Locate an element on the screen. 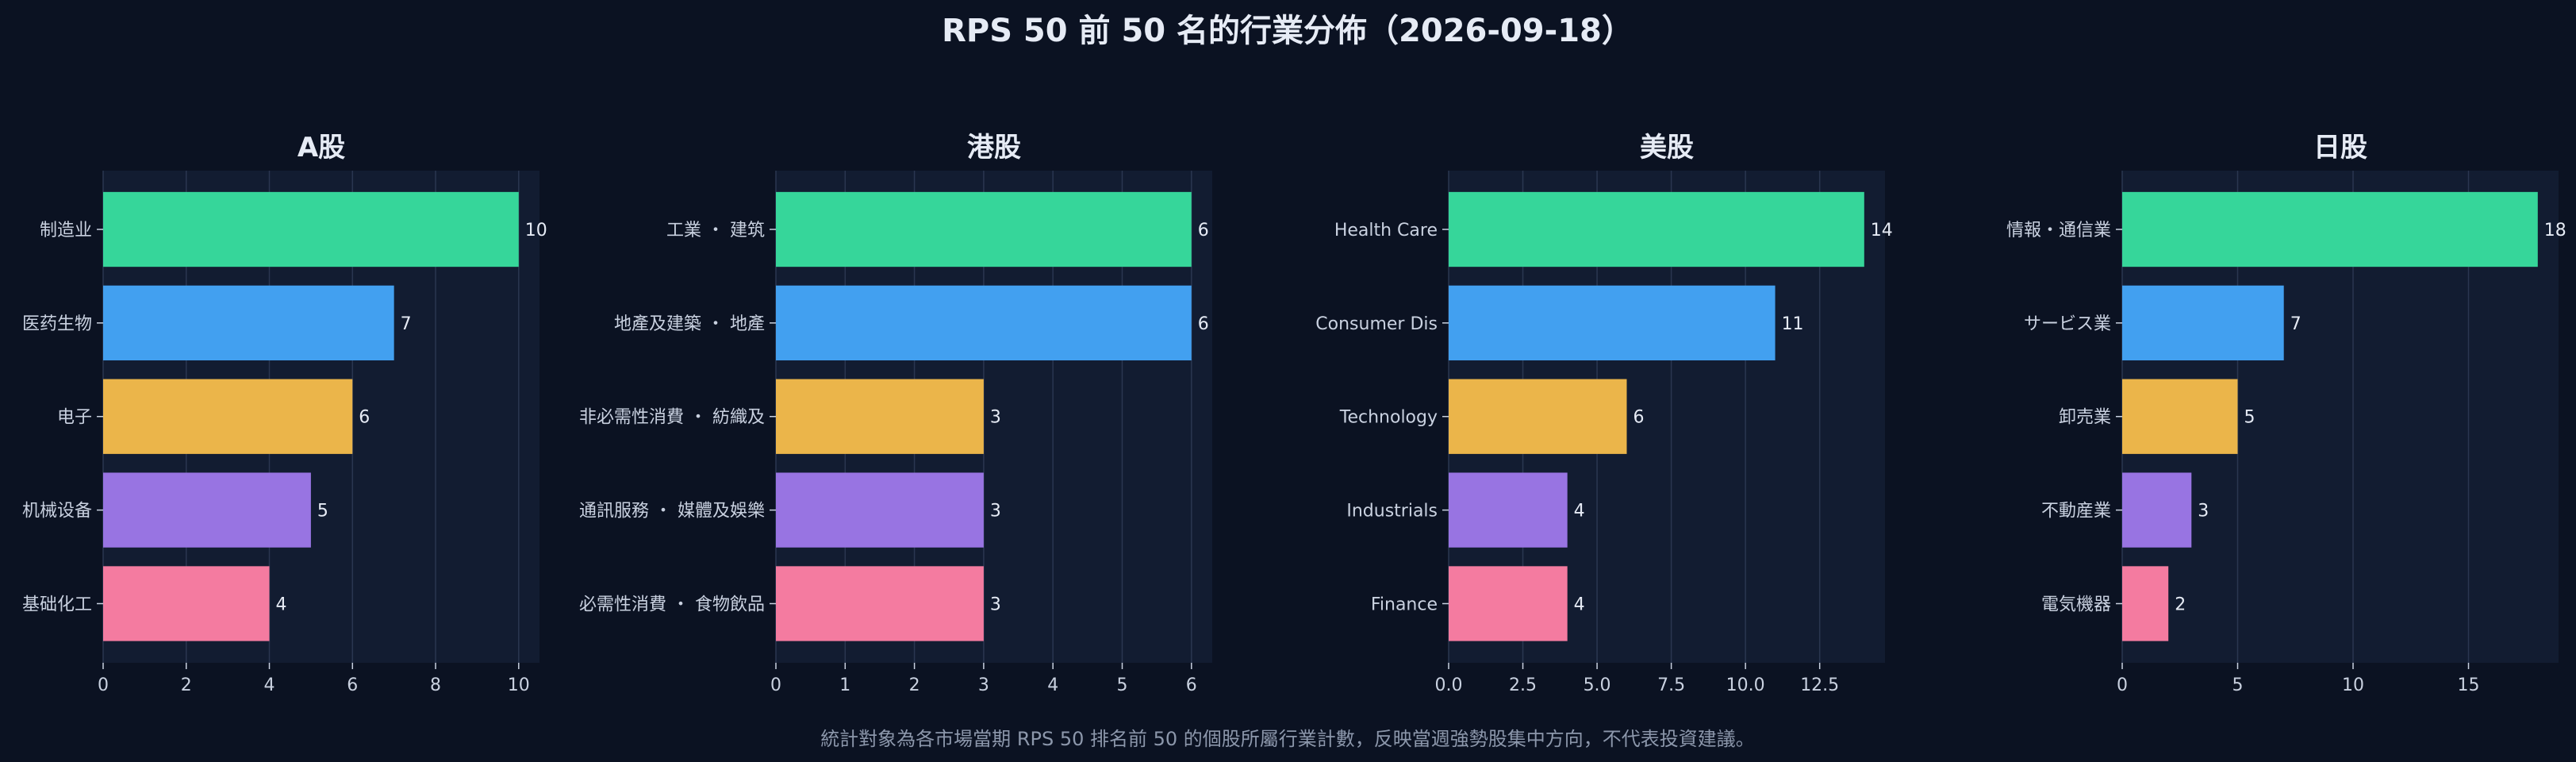 Image resolution: width=2576 pixels, height=762 pixels. value-label: 14 is located at coordinates (1882, 231).